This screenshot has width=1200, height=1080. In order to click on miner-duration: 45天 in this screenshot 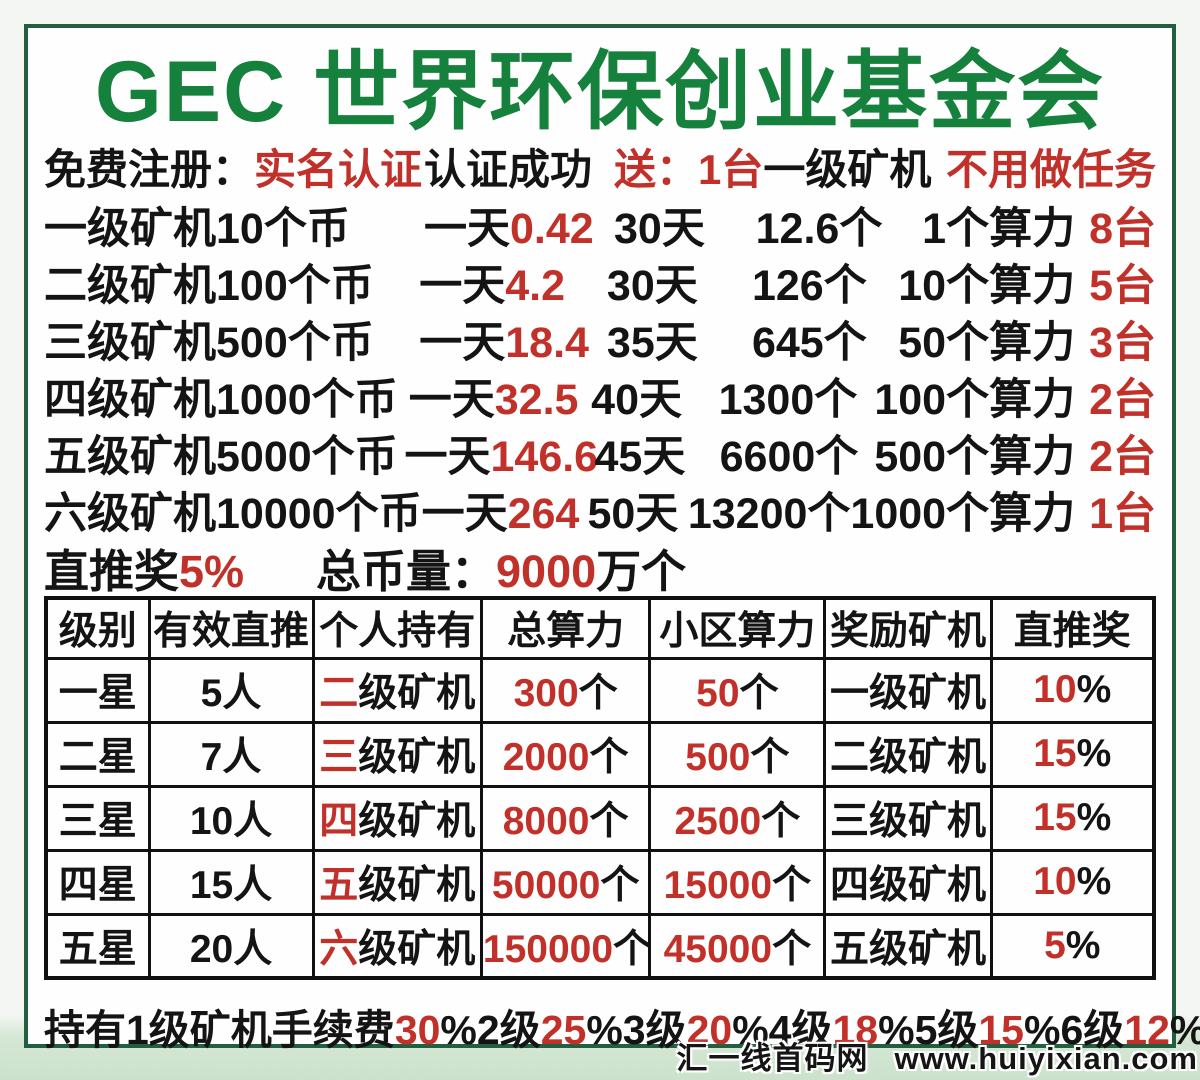, I will do `click(640, 456)`.